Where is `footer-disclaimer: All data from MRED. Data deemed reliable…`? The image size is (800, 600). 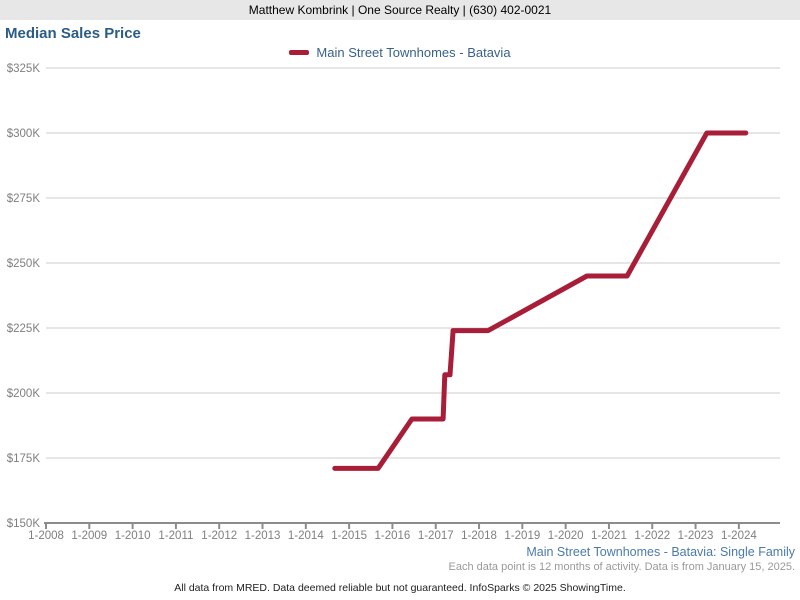 footer-disclaimer: All data from MRED. Data deemed reliable… is located at coordinates (400, 588).